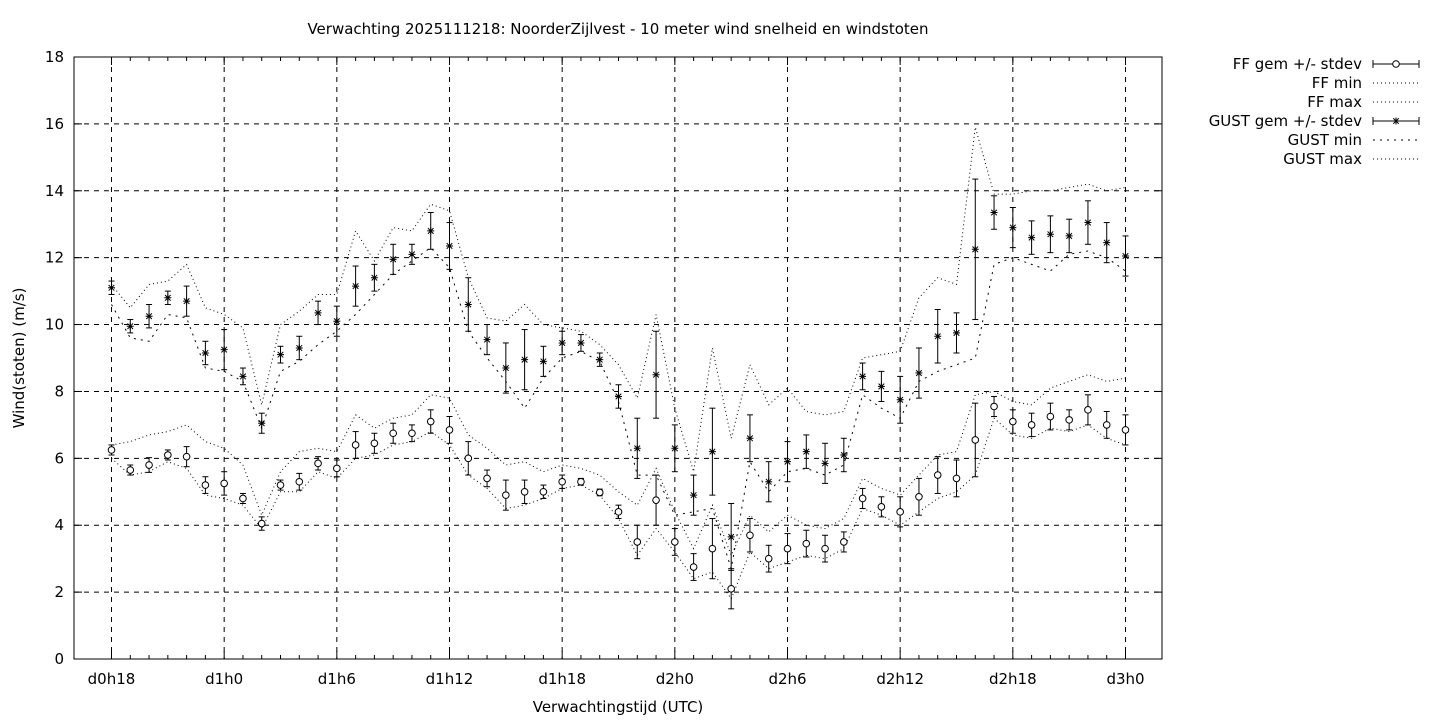  What do you see at coordinates (1365, 83) in the screenshot?
I see `legend-entry: FF min` at bounding box center [1365, 83].